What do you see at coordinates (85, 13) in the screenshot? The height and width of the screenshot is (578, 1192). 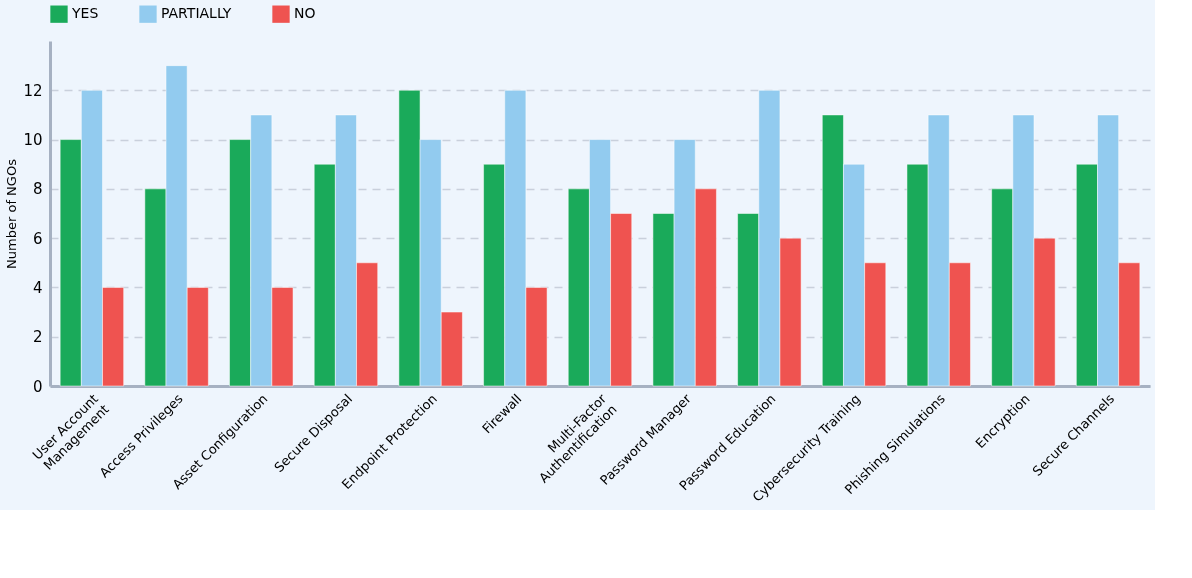 I see `legend-label: YES` at bounding box center [85, 13].